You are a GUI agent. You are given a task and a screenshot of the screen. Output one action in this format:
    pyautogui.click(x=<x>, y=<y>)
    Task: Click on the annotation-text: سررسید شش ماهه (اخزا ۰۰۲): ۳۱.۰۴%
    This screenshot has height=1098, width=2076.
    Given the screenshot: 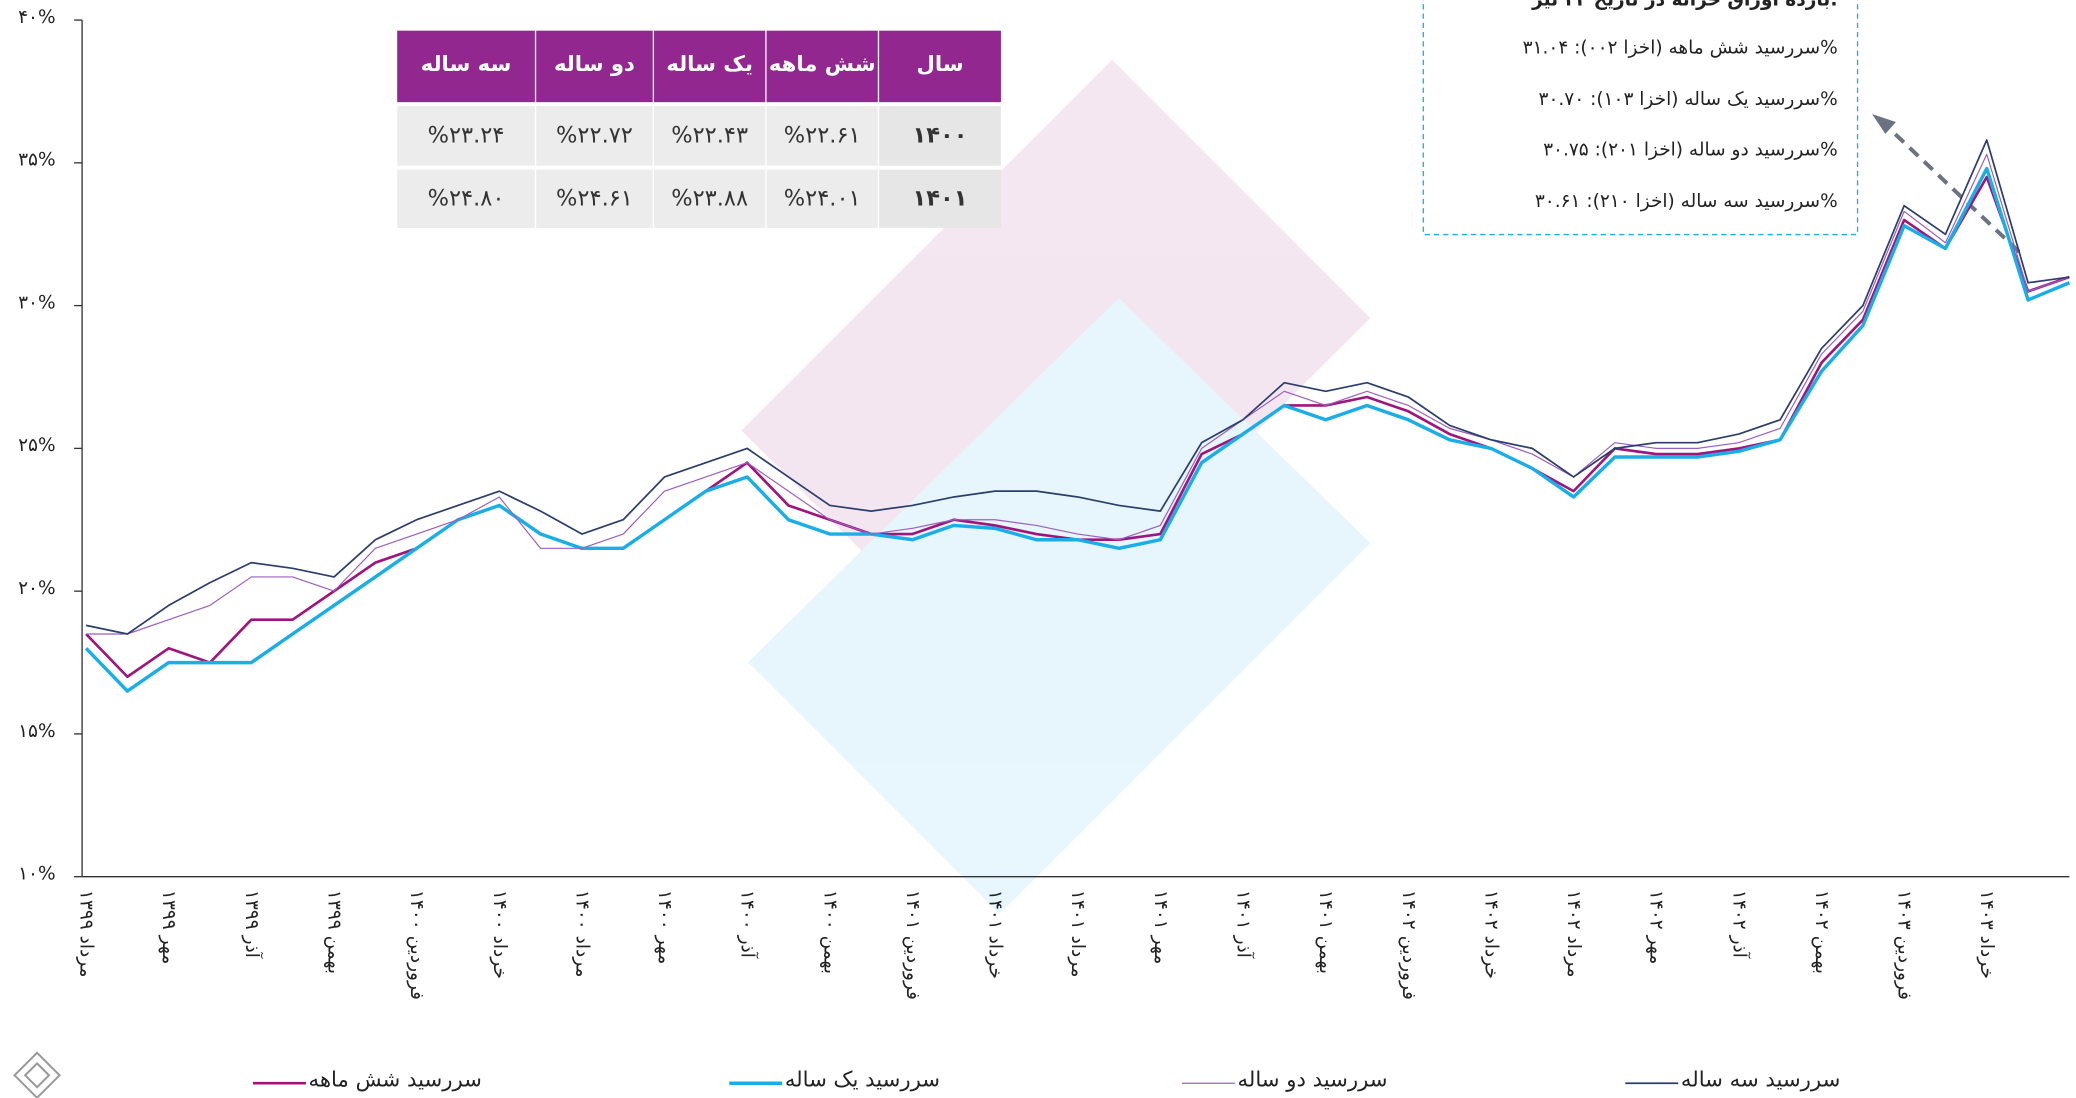 What is the action you would take?
    pyautogui.click(x=1680, y=47)
    